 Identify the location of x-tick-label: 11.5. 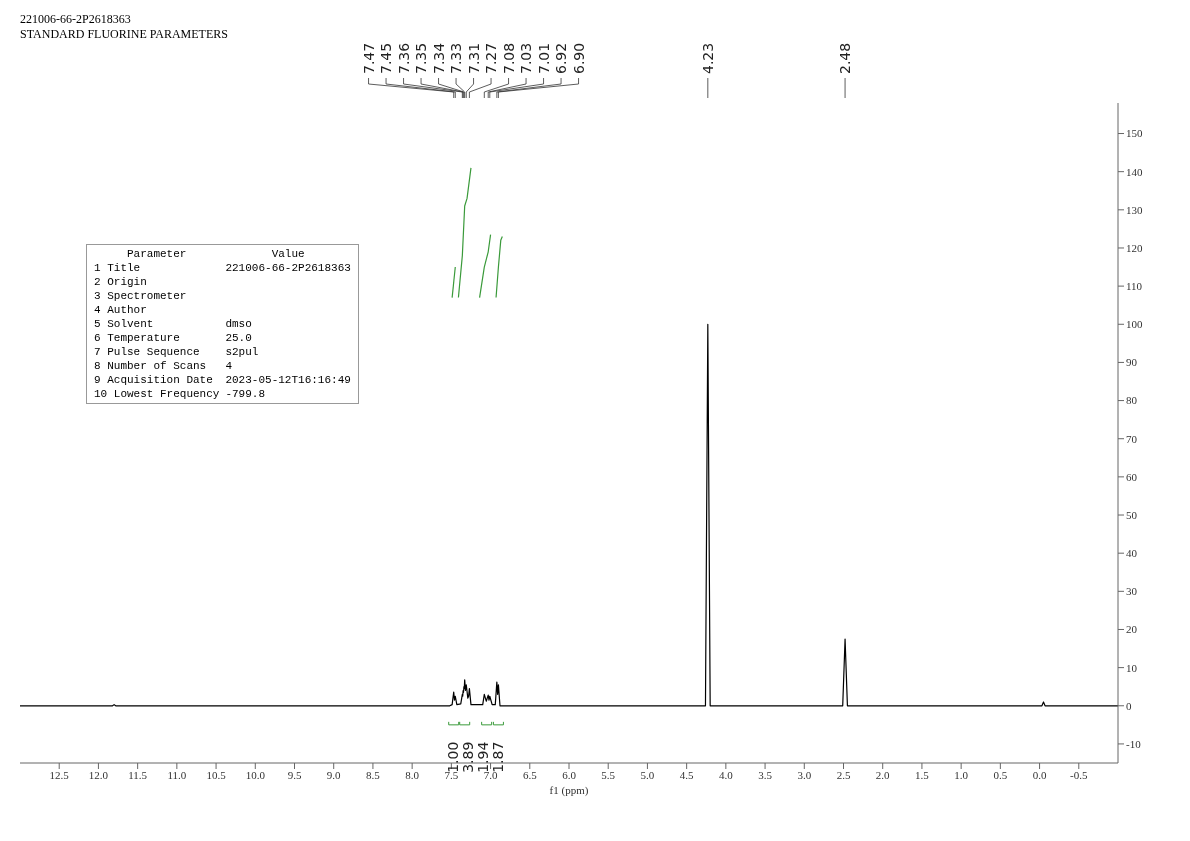
(138, 774).